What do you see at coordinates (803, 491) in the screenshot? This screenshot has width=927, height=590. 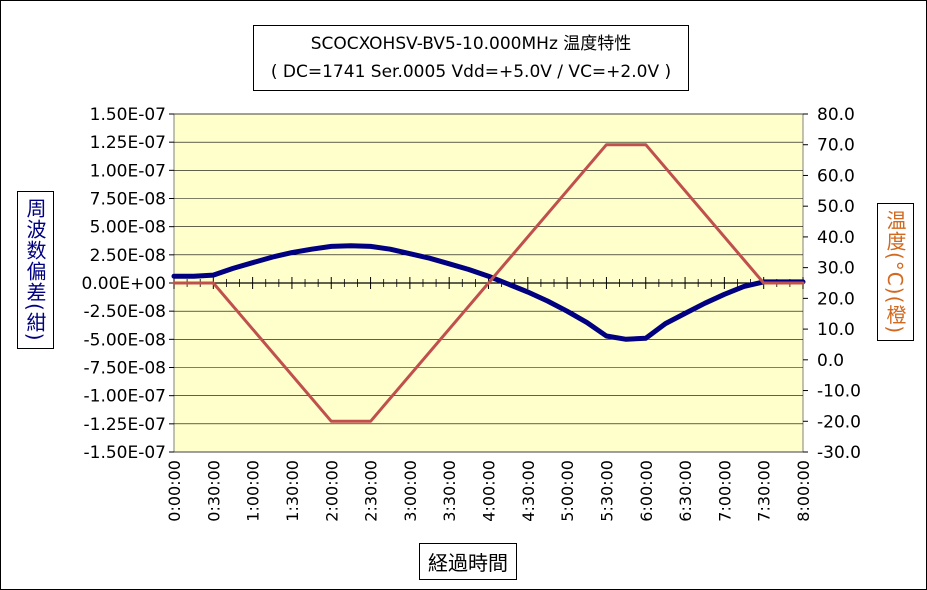 I see `x-tick-label: 8:00:00` at bounding box center [803, 491].